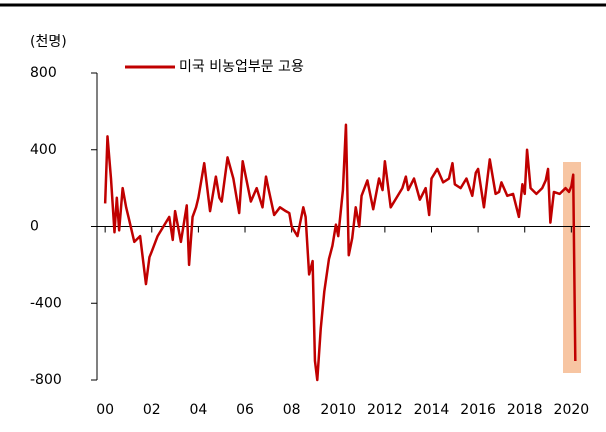 This screenshot has height=432, width=606. I want to click on x-tick-label: 2020, so click(572, 410).